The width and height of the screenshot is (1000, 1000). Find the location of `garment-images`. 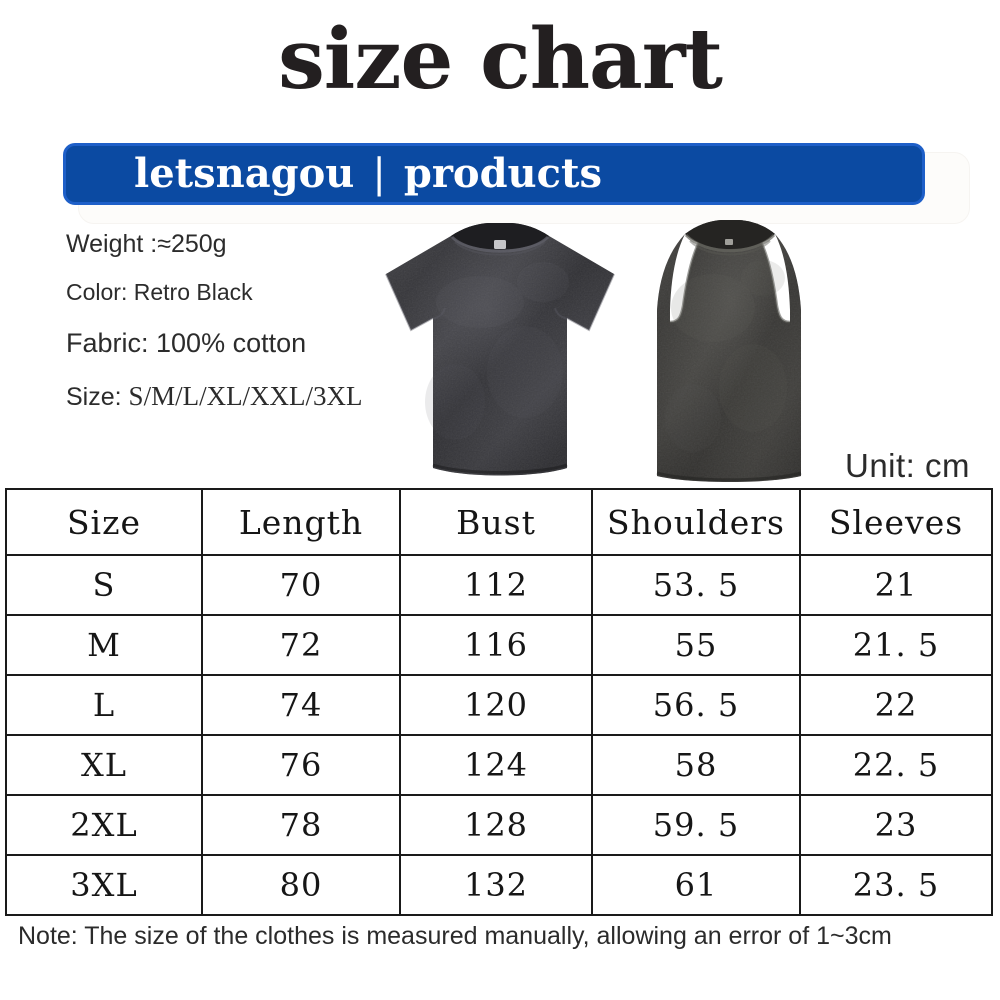

garment-images is located at coordinates (605, 353).